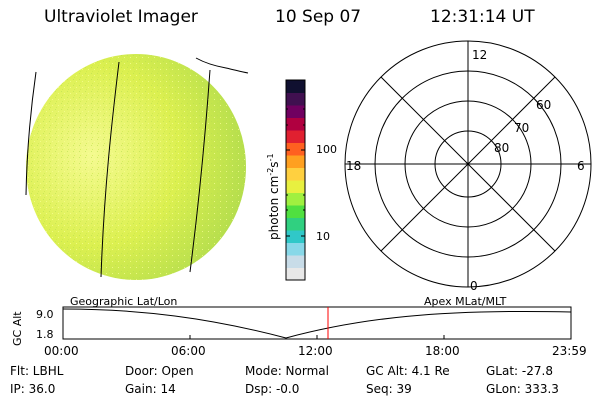 The height and width of the screenshot is (400, 600). I want to click on timeline-left-label: Geographic Lat/Lon, so click(123, 301).